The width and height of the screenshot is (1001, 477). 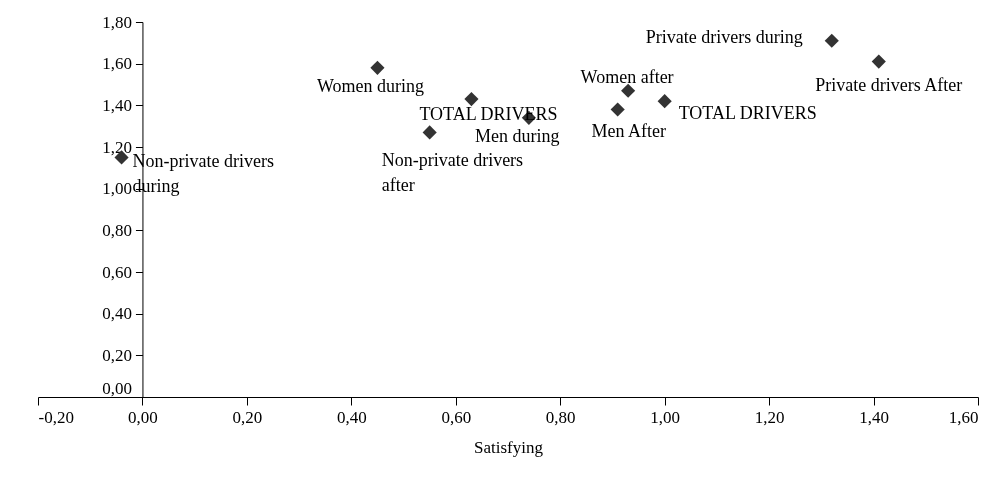 What do you see at coordinates (665, 417) in the screenshot?
I see `x-tick-label: 1,00` at bounding box center [665, 417].